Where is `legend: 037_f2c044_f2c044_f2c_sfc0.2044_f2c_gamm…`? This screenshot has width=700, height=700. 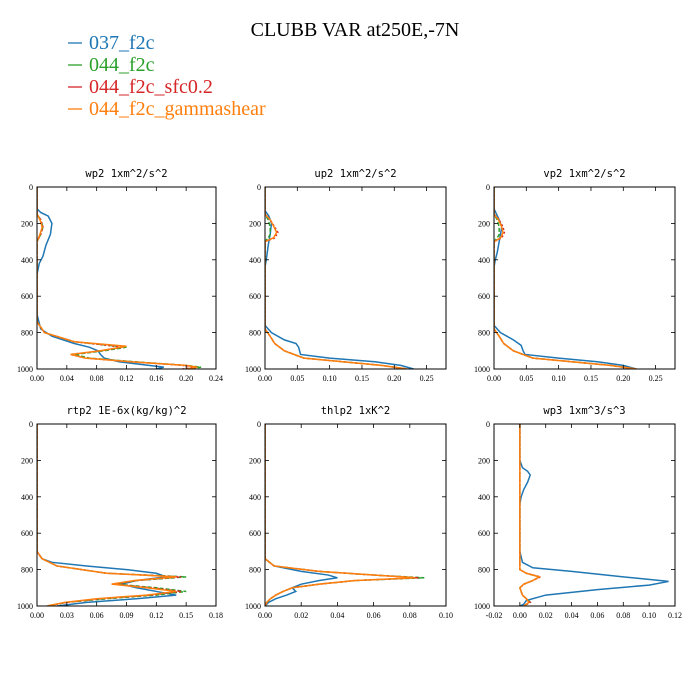
legend: 037_f2c044_f2c044_f2c_sfc0.2044_f2c_gamm… is located at coordinates (167, 76).